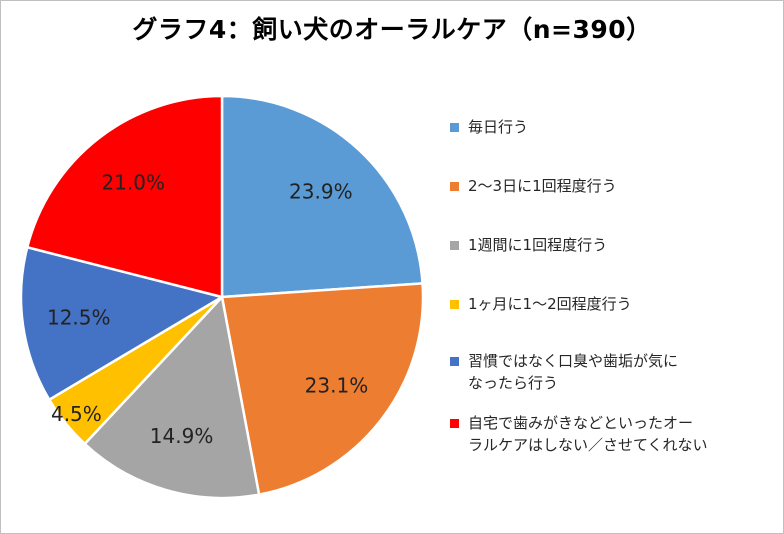  I want to click on legend-label: 自宅で歯みがきなどといったオー, so click(581, 423).